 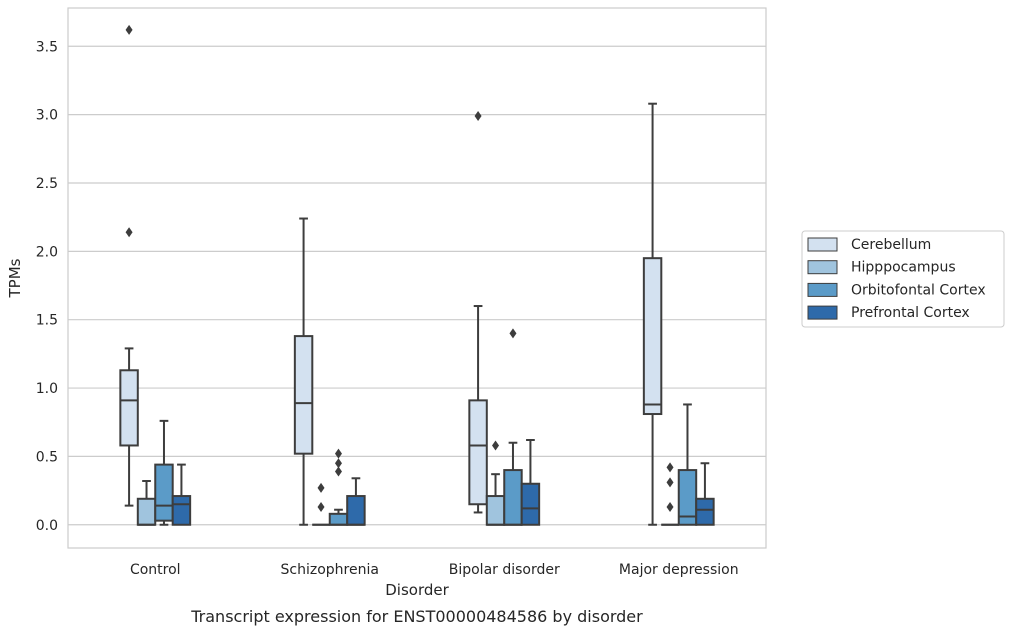 I want to click on legend-label: Prefrontal Cortex, so click(x=910, y=313).